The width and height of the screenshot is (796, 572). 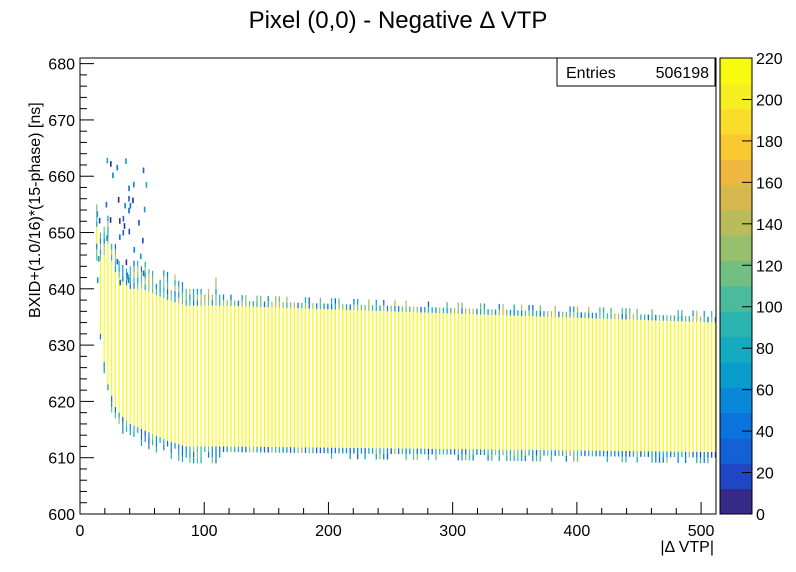 I want to click on stats-box-frame, so click(x=636, y=72).